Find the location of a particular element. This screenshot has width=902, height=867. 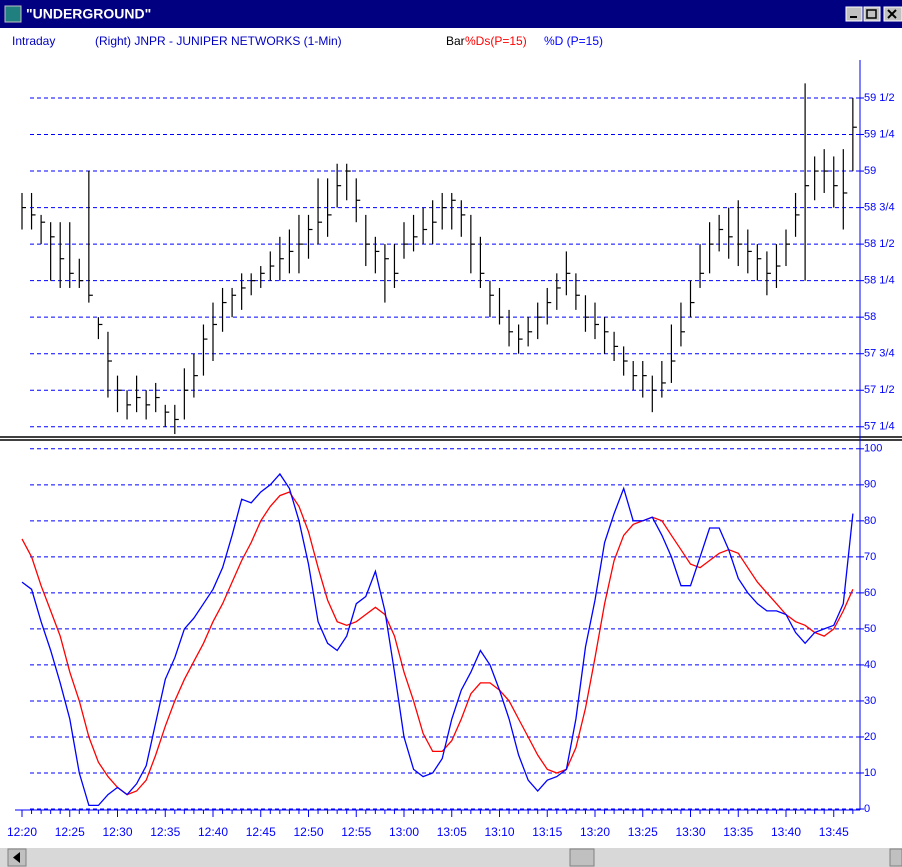

y-tick-label: 58 1/2 is located at coordinates (879, 244).